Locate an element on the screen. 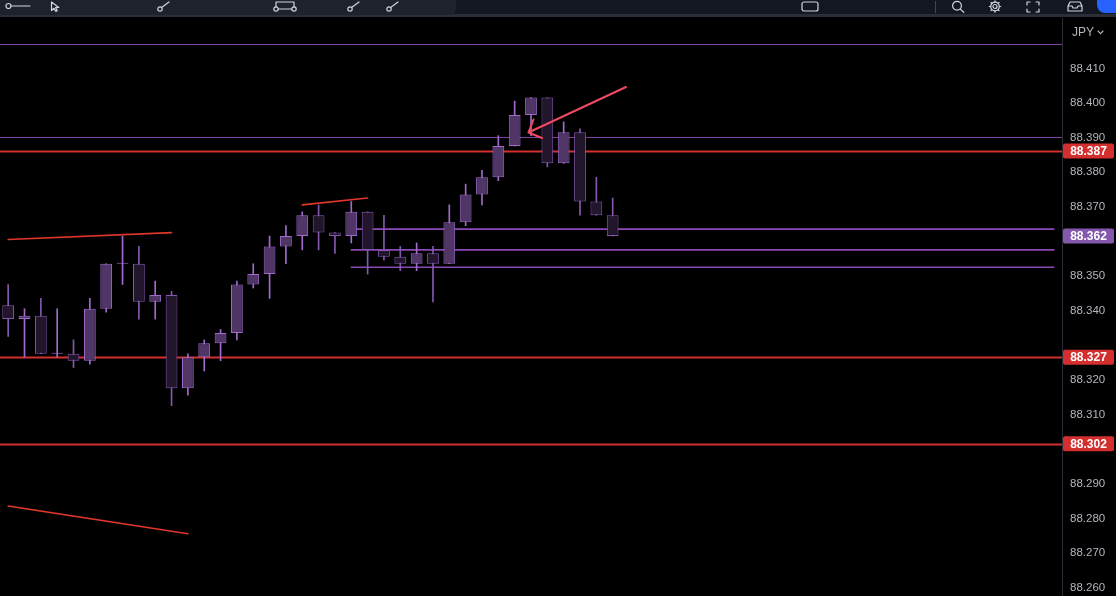  y-tick-label: 88.380 is located at coordinates (1088, 171).